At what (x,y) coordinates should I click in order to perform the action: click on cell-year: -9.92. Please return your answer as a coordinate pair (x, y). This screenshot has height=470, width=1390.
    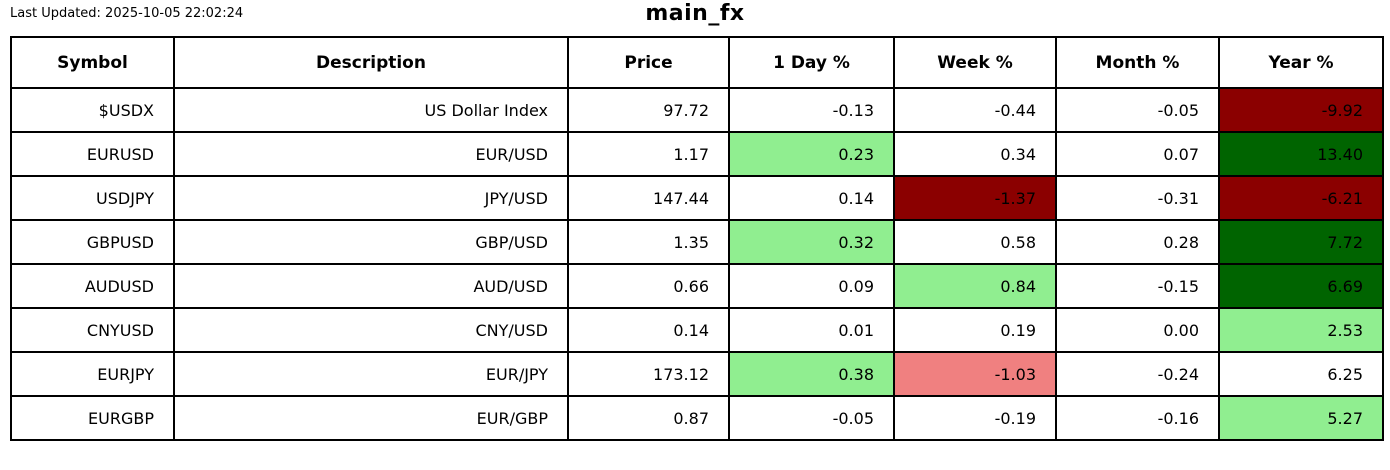
    Looking at the image, I should click on (1301, 110).